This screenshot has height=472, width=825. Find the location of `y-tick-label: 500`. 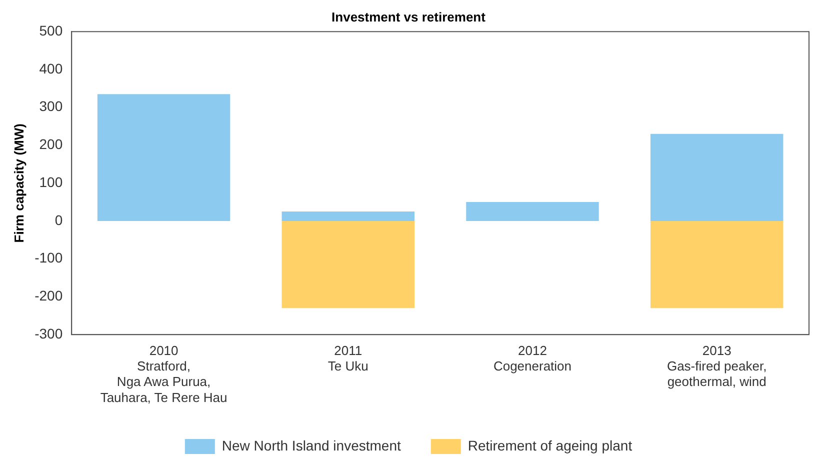

y-tick-label: 500 is located at coordinates (51, 30).